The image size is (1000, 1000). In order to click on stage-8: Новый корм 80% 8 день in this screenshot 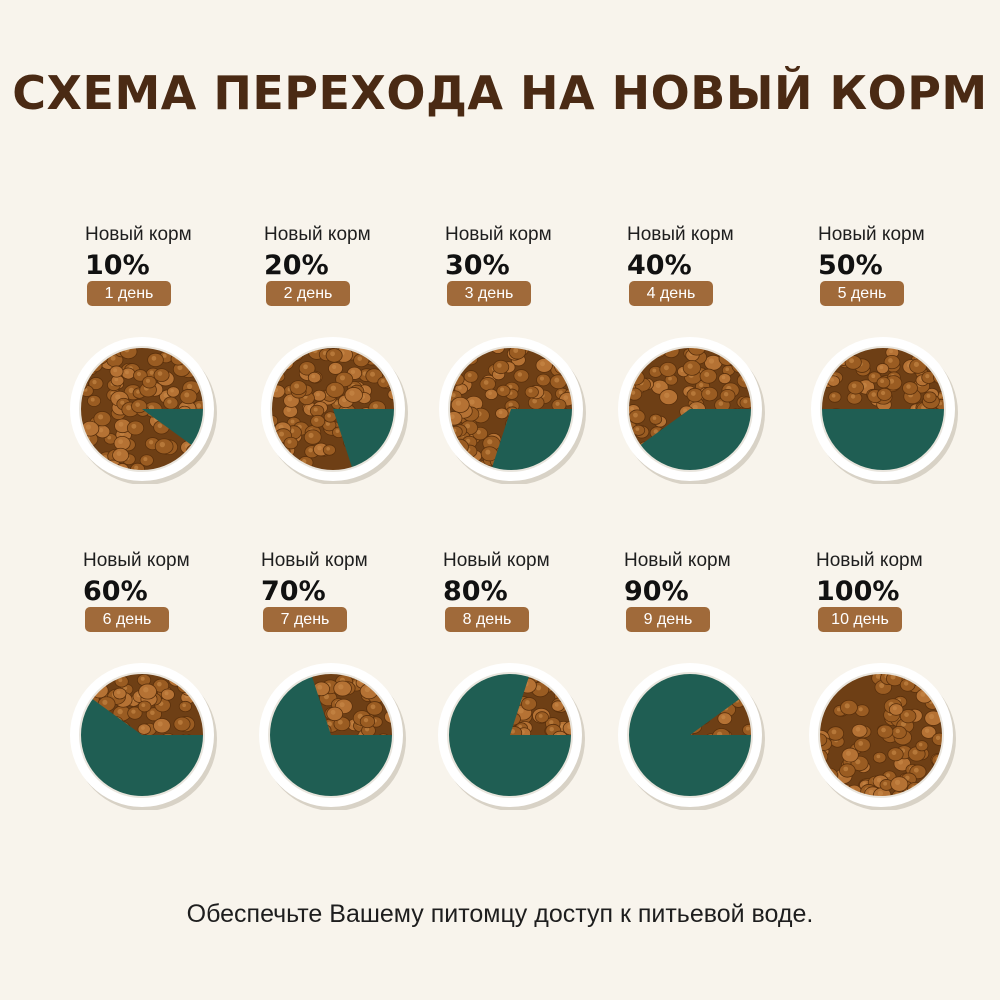, I will do `click(535, 690)`.